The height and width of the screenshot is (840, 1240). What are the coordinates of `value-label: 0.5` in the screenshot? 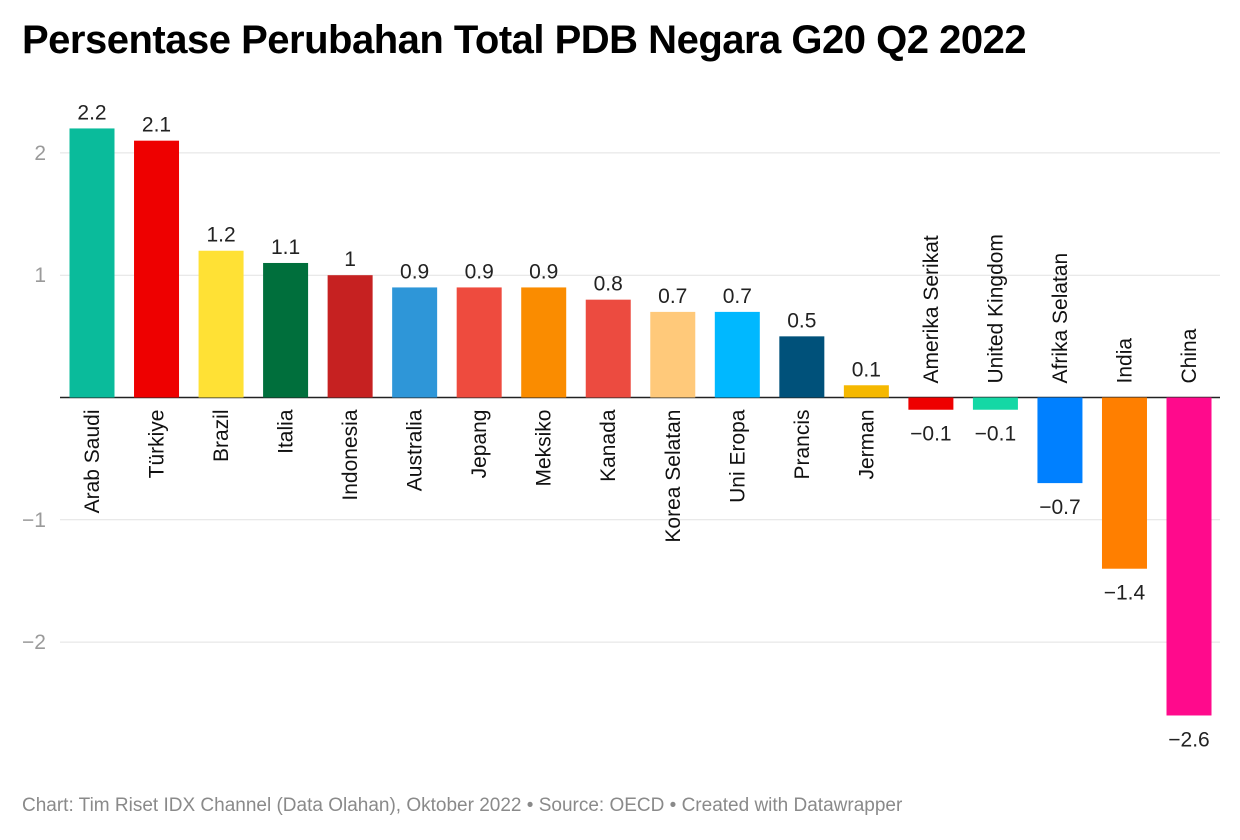 It's located at (801, 320).